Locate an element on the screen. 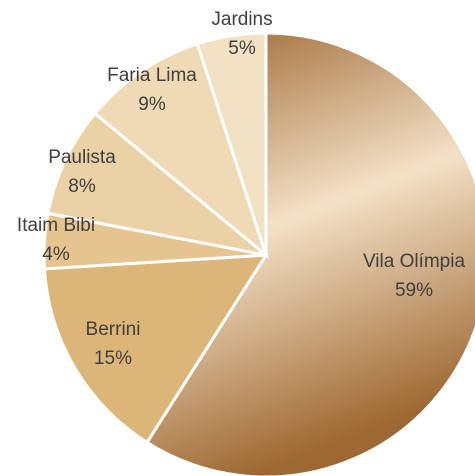 The height and width of the screenshot is (476, 475). slice-label: Paulista is located at coordinates (82, 157).